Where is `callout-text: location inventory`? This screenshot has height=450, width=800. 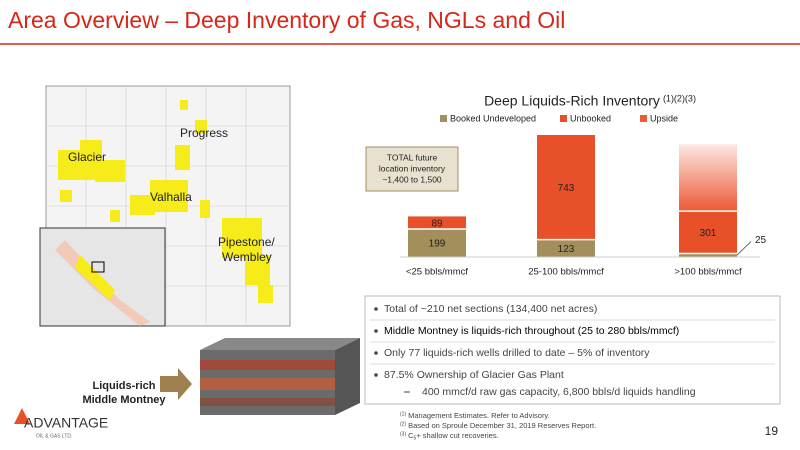 callout-text: location inventory is located at coordinates (412, 168).